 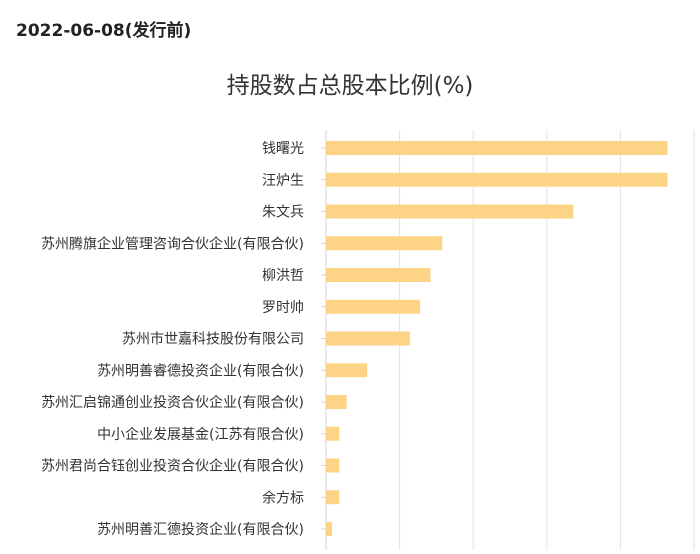 I want to click on date-label: 2022-06-08(发行前), so click(x=104, y=31).